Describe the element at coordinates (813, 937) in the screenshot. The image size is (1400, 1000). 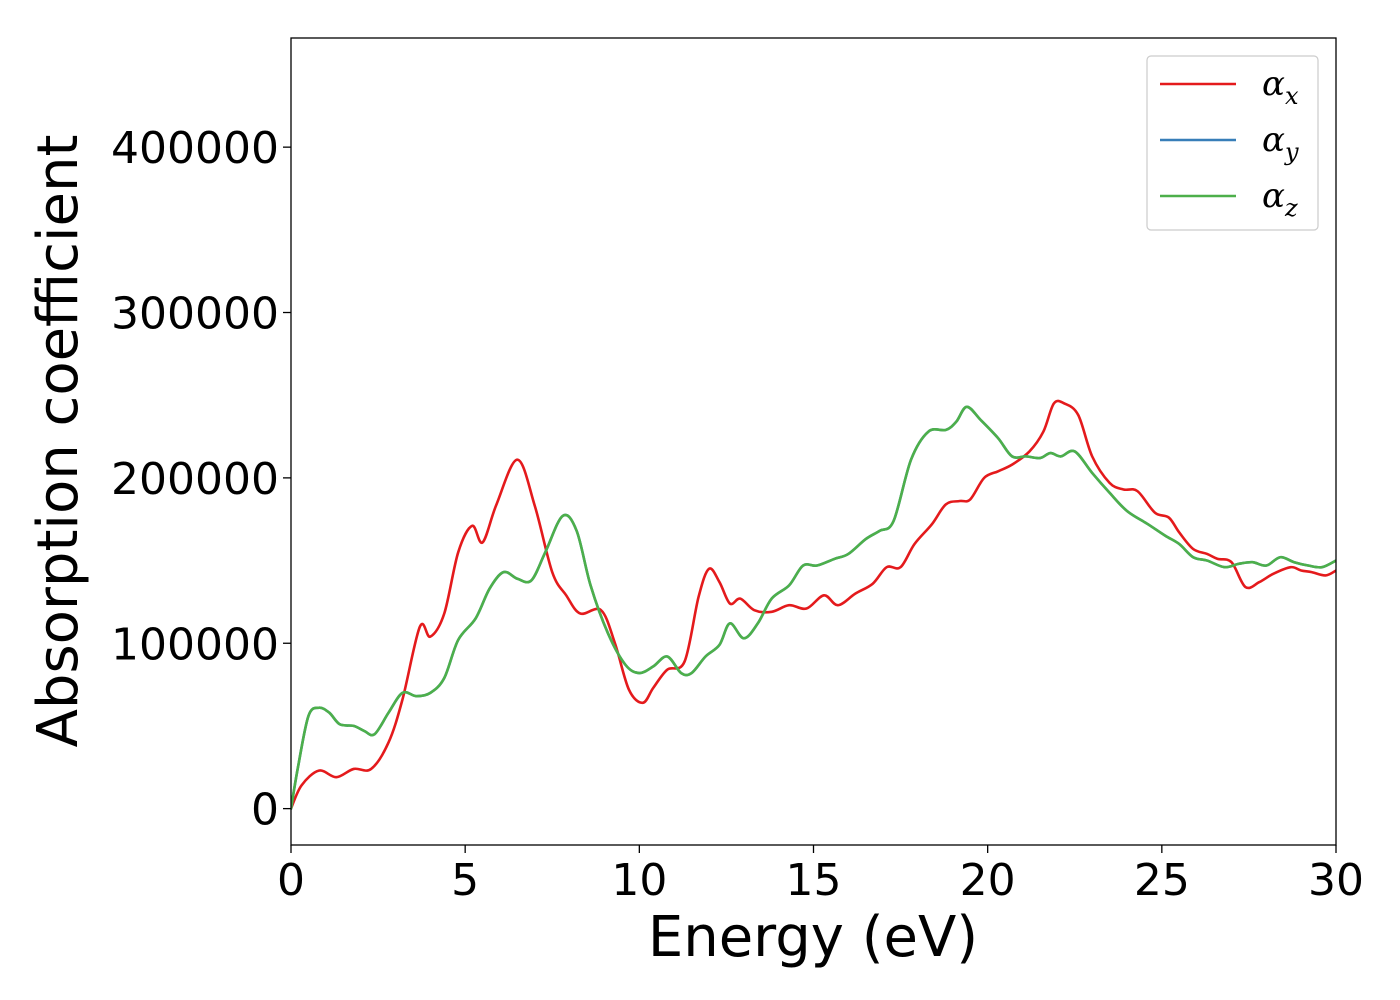
I see `x-axis-title: Energy (eV)` at that location.